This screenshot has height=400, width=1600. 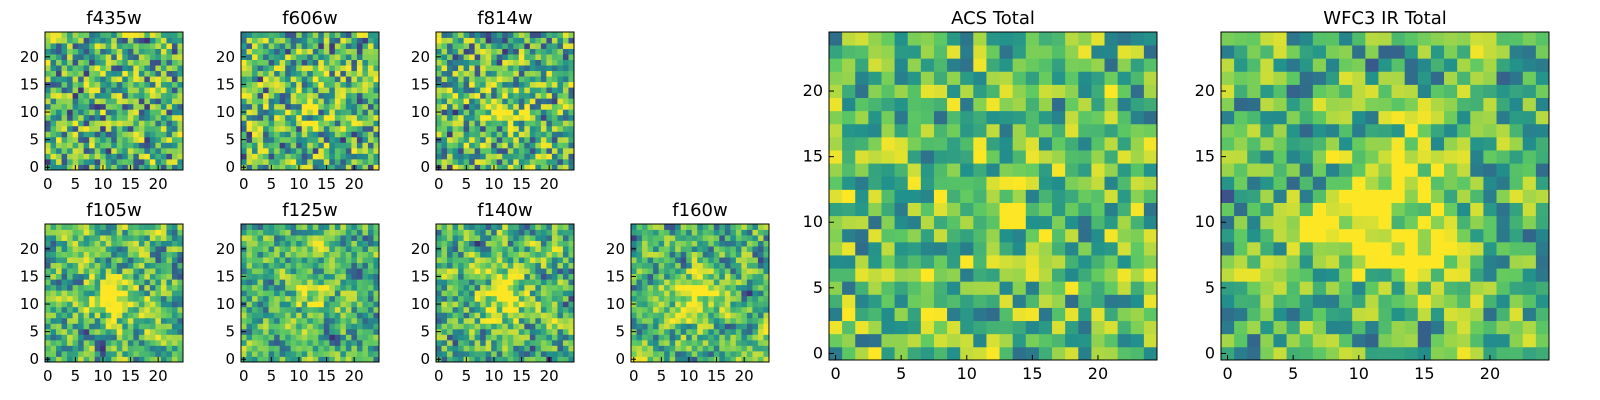 What do you see at coordinates (354, 376) in the screenshot?
I see `x-tick-label: 20` at bounding box center [354, 376].